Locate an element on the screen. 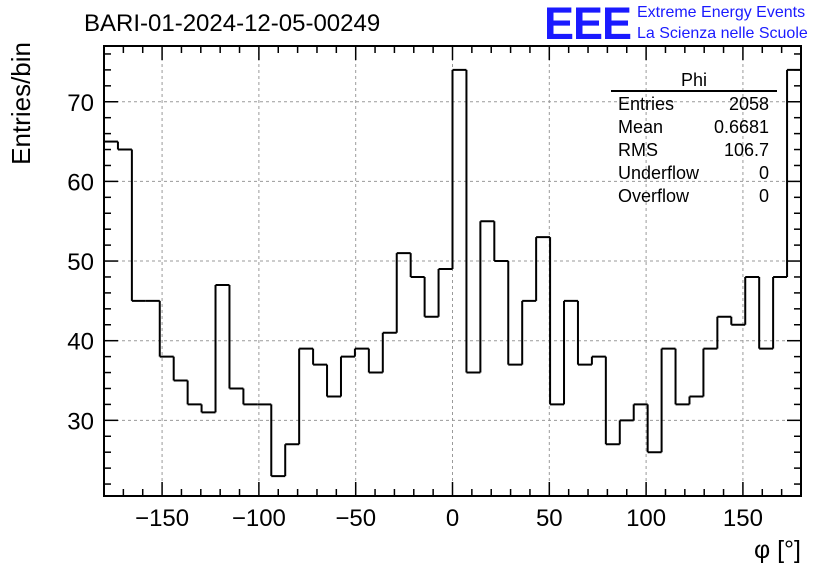 Image resolution: width=836 pixels, height=572 pixels. x-tick-label: −50 is located at coordinates (355, 518).